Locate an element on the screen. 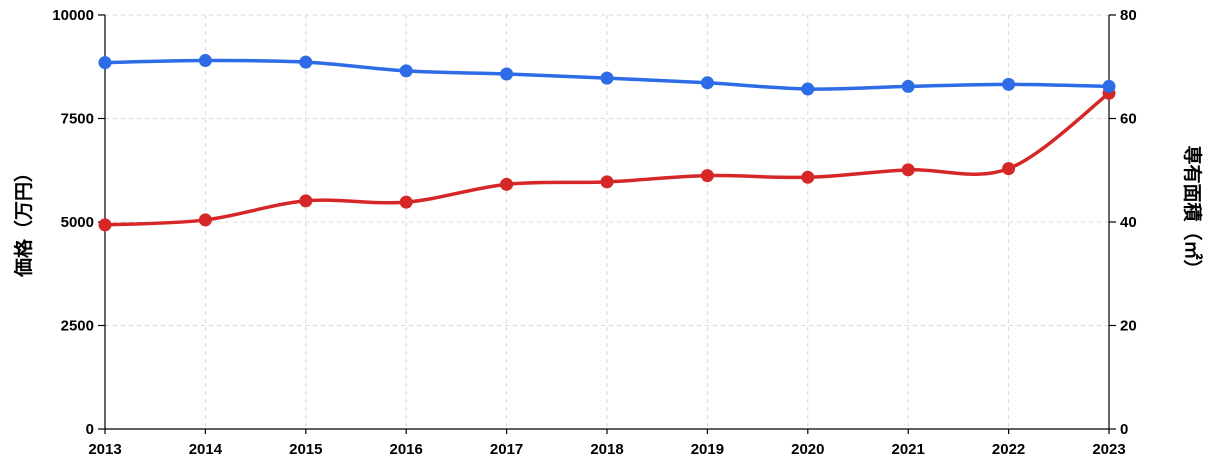 This screenshot has width=1216, height=459. y-axis-left-title: 価格（万円） is located at coordinates (23, 220).